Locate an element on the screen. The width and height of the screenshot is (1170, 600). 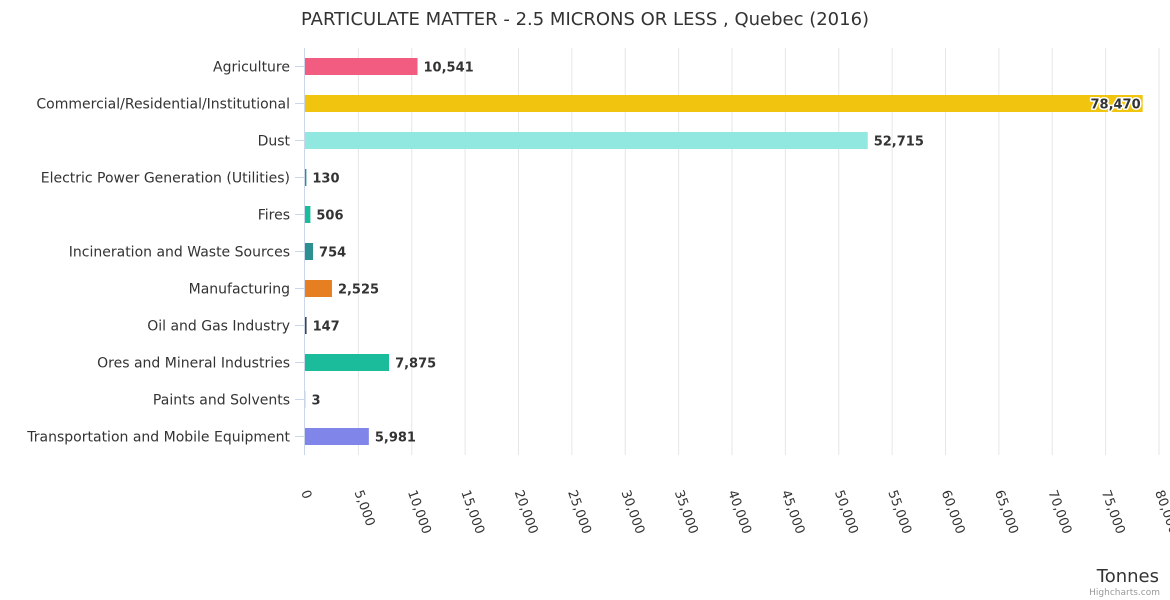
category-label: Oil and Gas Industry is located at coordinates (218, 327).